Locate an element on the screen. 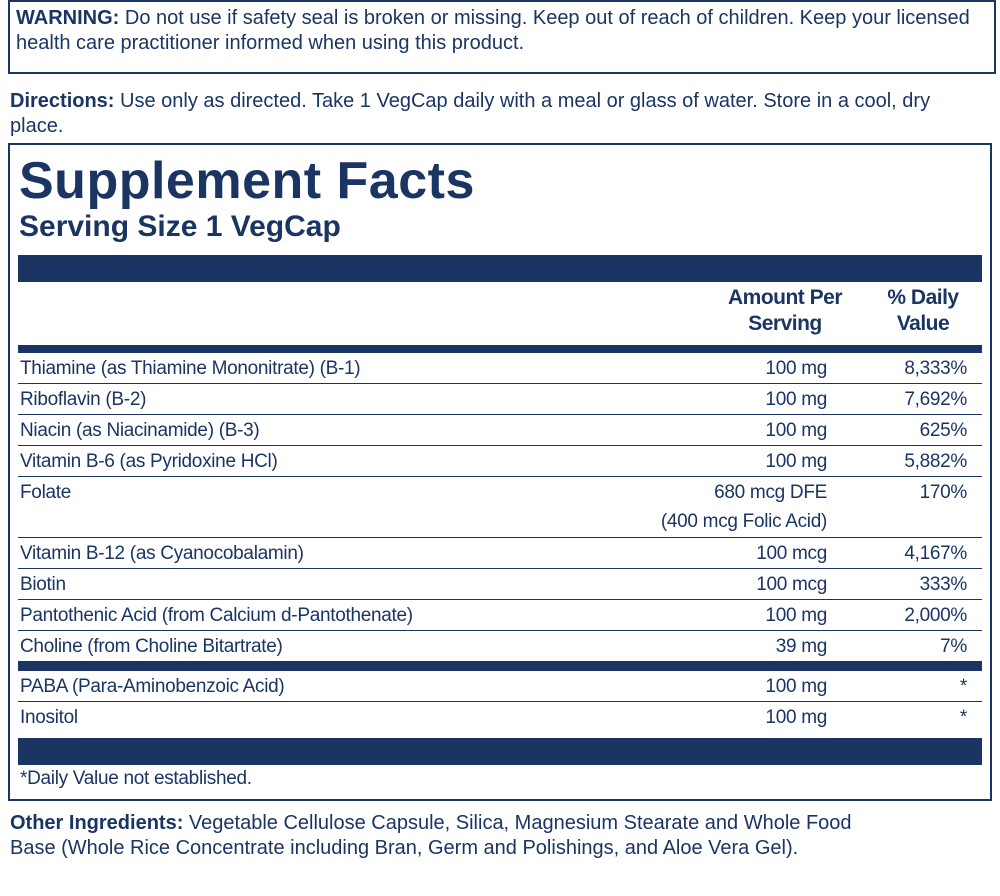 This screenshot has height=896, width=1000. daily-value: 5,882% is located at coordinates (935, 461).